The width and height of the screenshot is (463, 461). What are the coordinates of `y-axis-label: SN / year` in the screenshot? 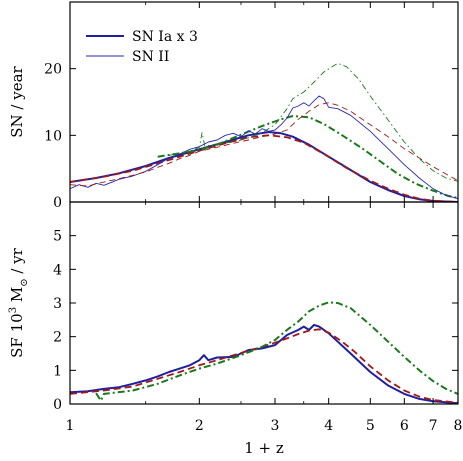 It's located at (17, 101).